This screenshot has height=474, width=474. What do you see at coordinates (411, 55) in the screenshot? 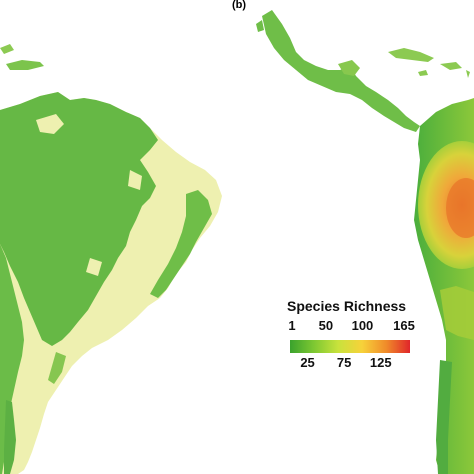
I see `cuba` at bounding box center [411, 55].